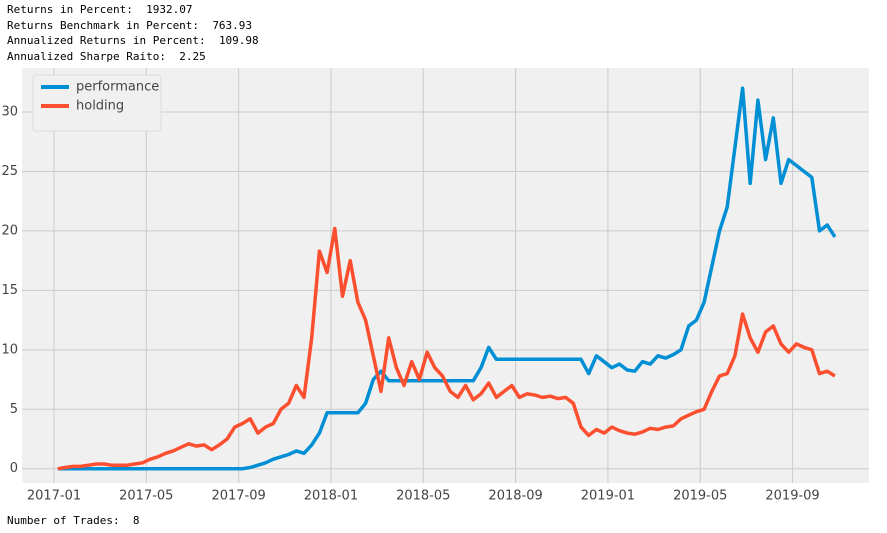  Describe the element at coordinates (238, 40) in the screenshot. I see `stat-value: 109.98` at that location.